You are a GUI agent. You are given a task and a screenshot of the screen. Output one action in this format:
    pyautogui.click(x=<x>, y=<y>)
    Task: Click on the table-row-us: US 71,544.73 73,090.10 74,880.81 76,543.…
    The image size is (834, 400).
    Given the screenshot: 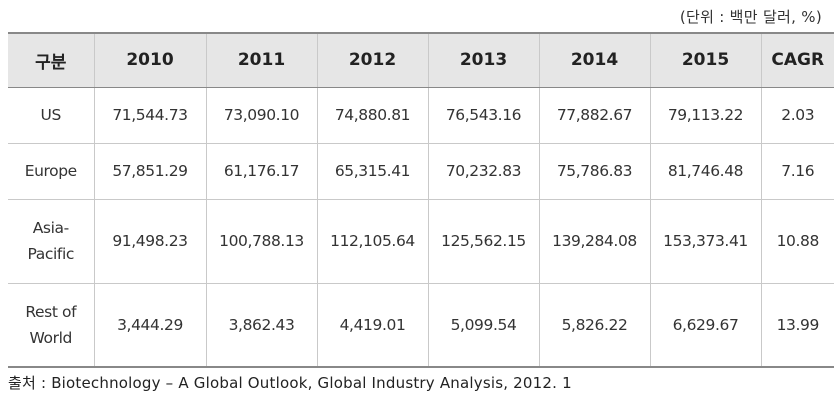 What is the action you would take?
    pyautogui.click(x=421, y=115)
    